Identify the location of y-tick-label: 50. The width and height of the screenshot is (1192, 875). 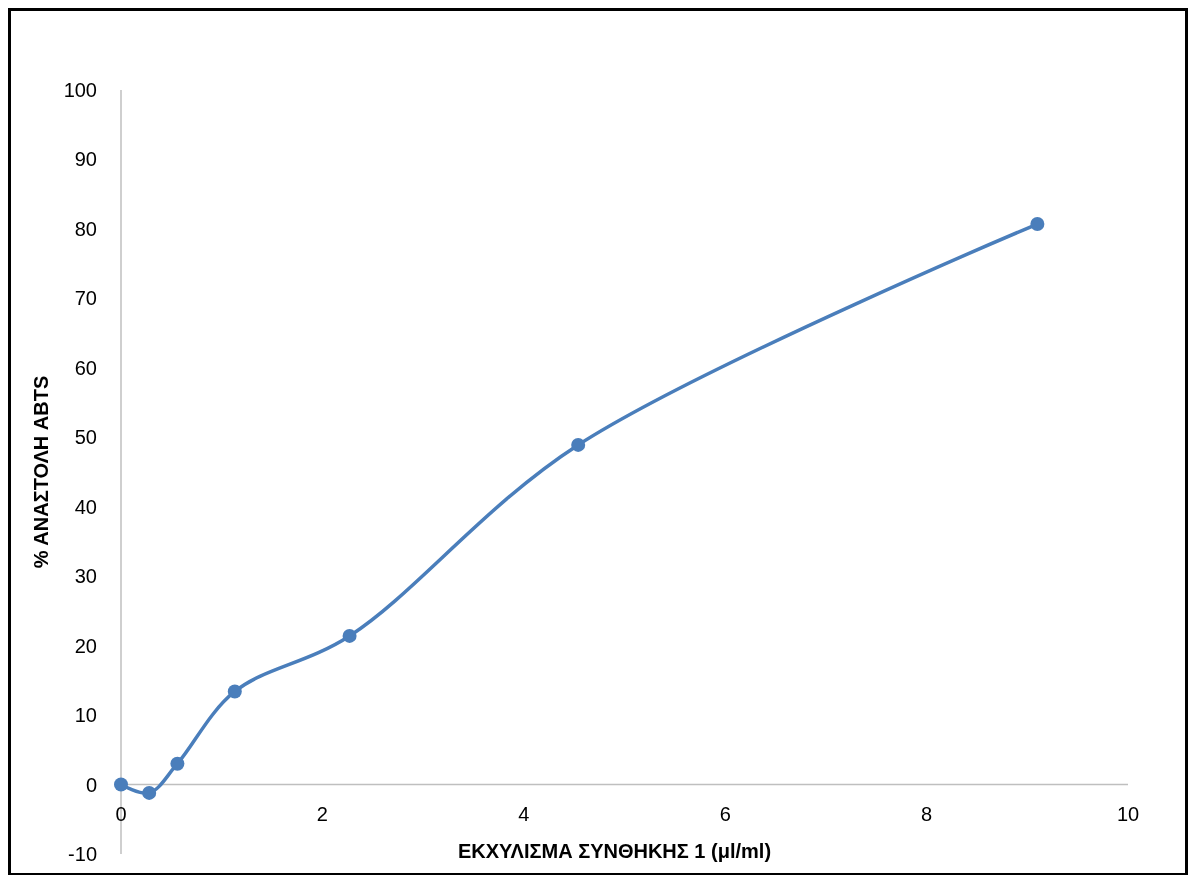
(85, 437).